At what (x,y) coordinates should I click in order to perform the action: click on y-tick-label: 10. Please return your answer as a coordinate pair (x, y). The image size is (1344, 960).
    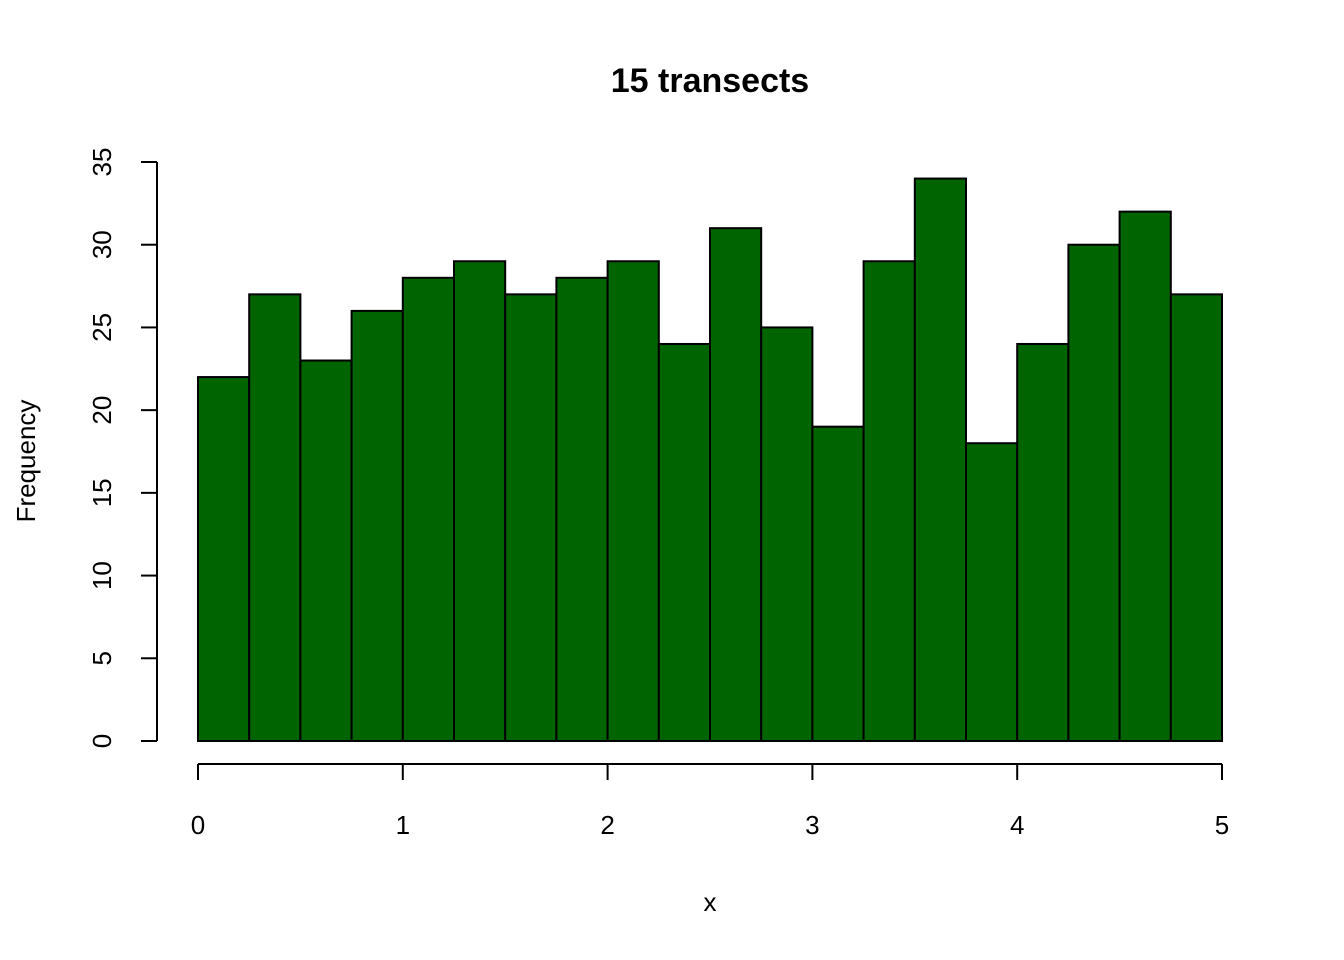
    Looking at the image, I should click on (102, 575).